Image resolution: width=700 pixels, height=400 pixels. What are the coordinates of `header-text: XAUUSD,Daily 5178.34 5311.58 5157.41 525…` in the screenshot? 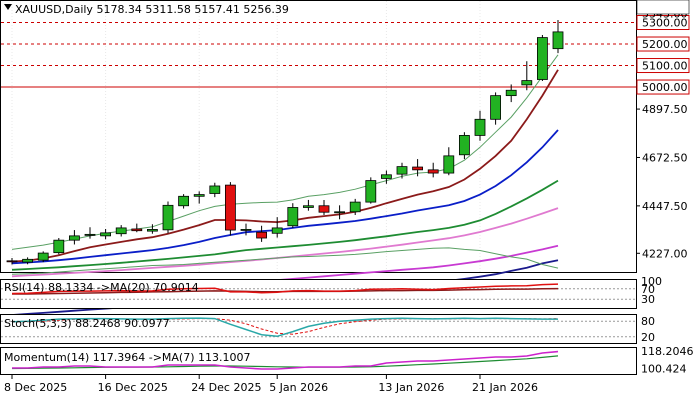 It's located at (152, 9).